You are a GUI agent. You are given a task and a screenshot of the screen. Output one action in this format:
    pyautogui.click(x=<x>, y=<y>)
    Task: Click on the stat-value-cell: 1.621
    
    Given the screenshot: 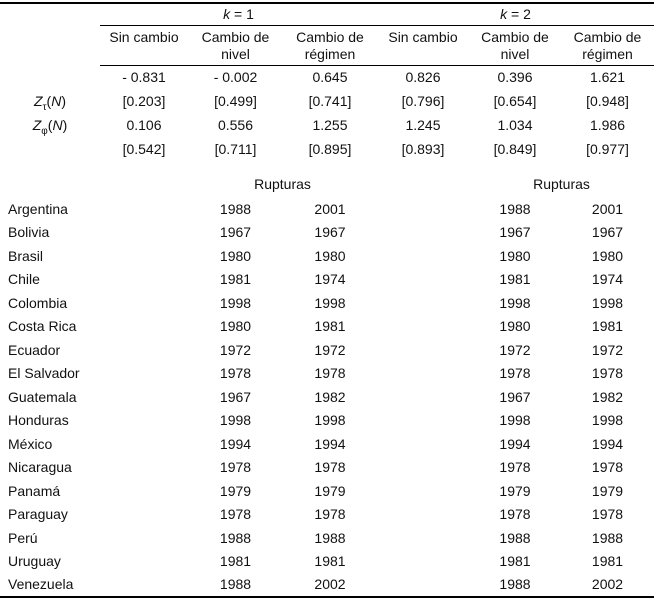 What is the action you would take?
    pyautogui.click(x=607, y=77)
    